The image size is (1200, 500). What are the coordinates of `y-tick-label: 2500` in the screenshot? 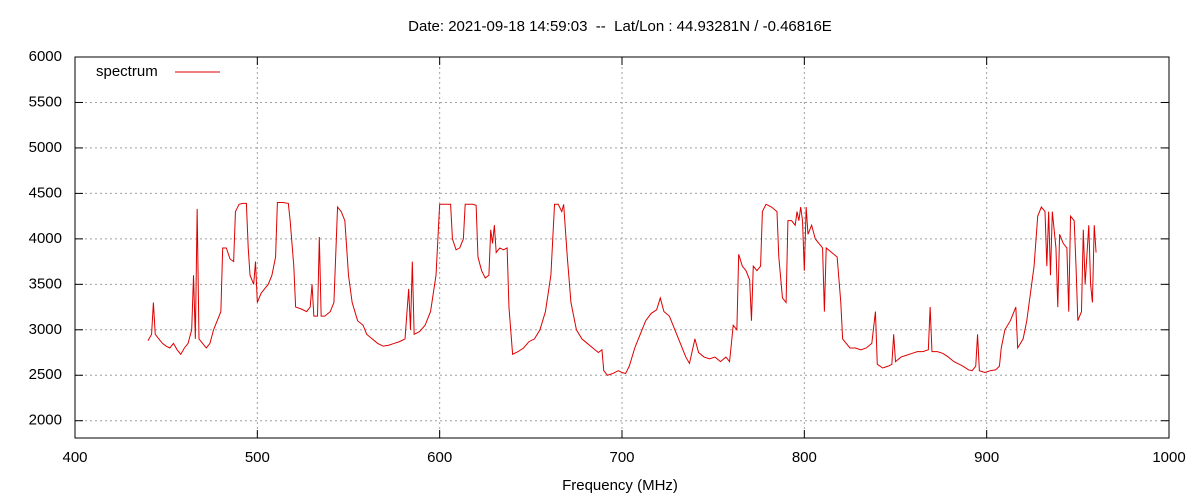 It's located at (45, 374).